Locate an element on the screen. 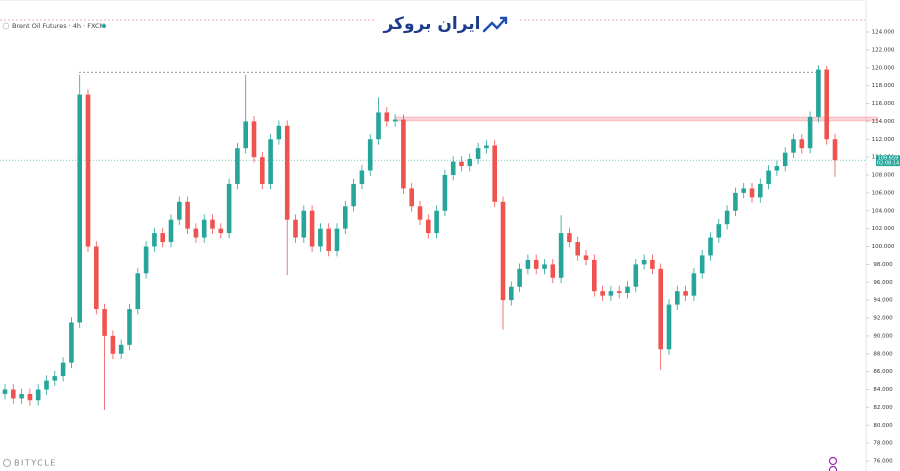 The image size is (900, 471). y-tick-label: 108.000 is located at coordinates (883, 176).